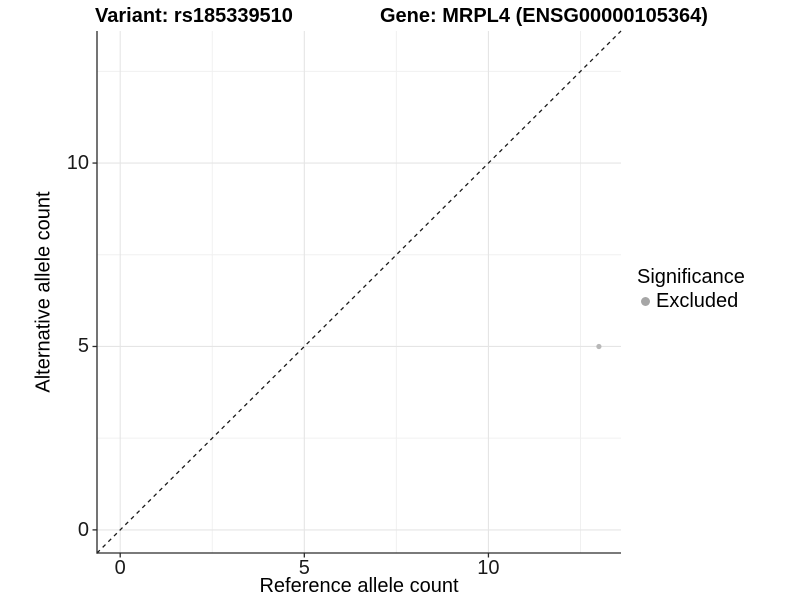 The height and width of the screenshot is (600, 800). I want to click on y-tick-label: 0, so click(83, 529).